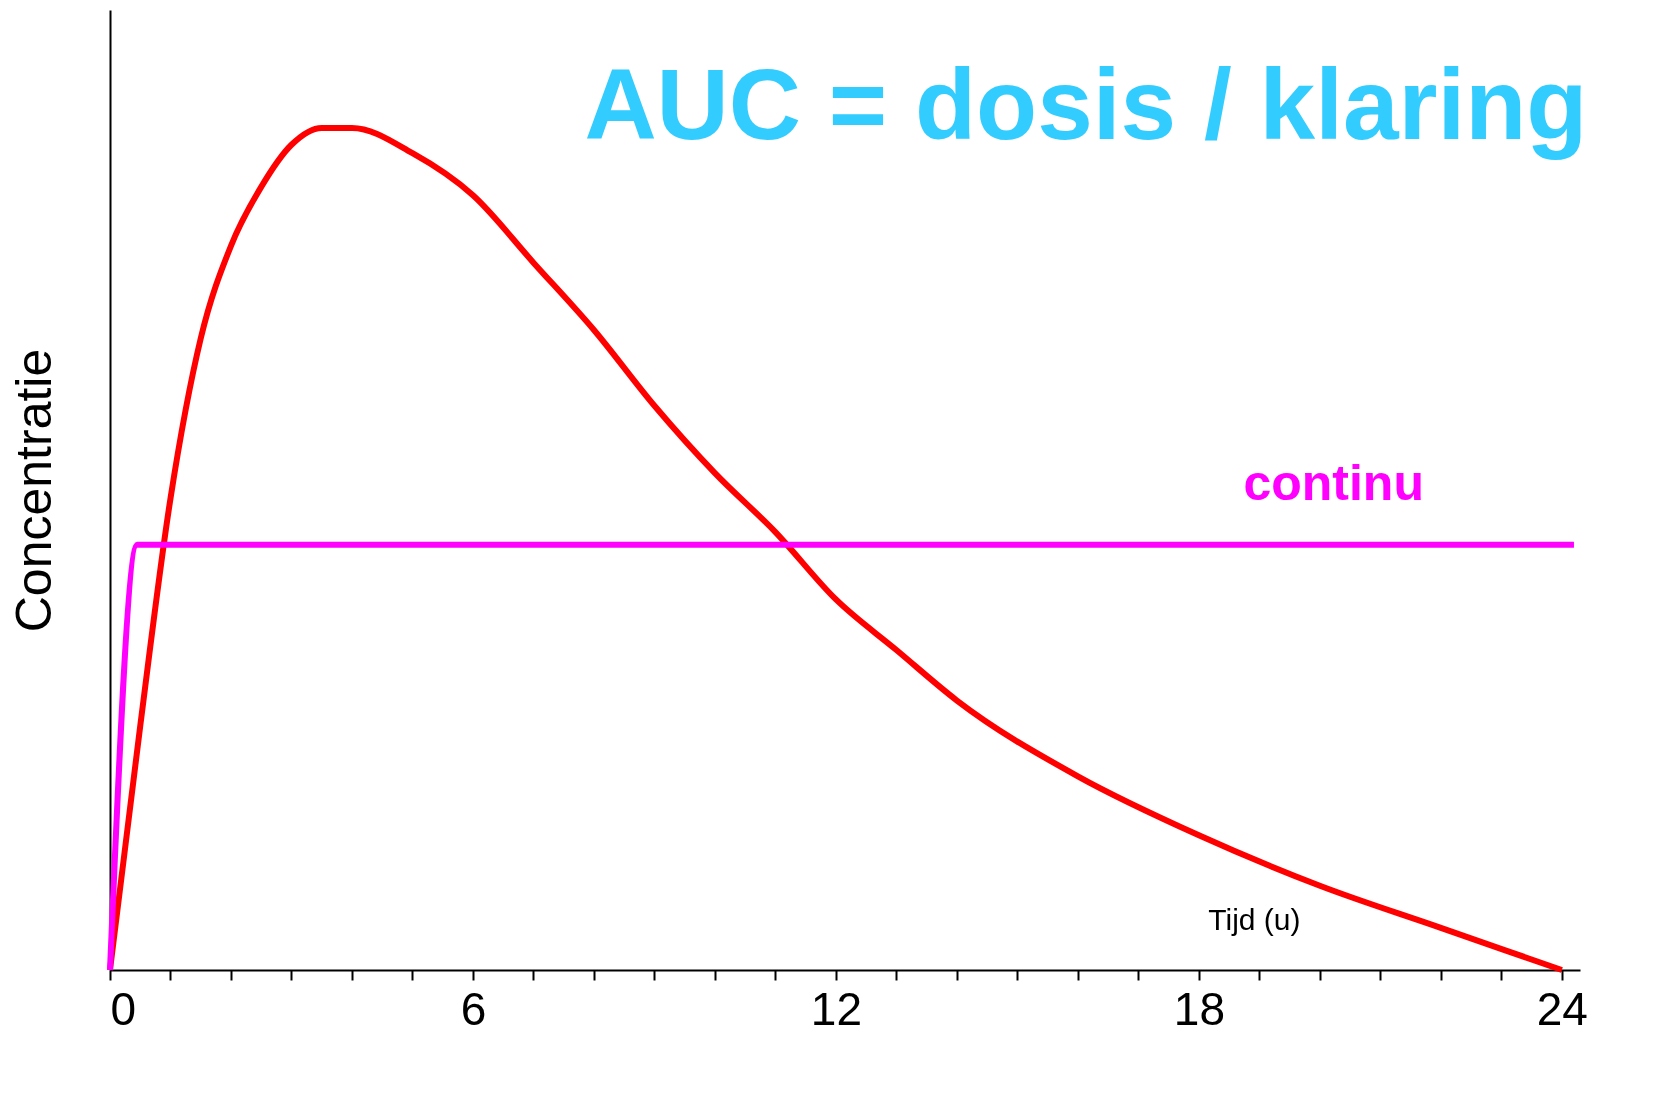 This screenshot has height=1093, width=1675. Describe the element at coordinates (33, 490) in the screenshot. I see `y-axis-title: Concentratie` at that location.